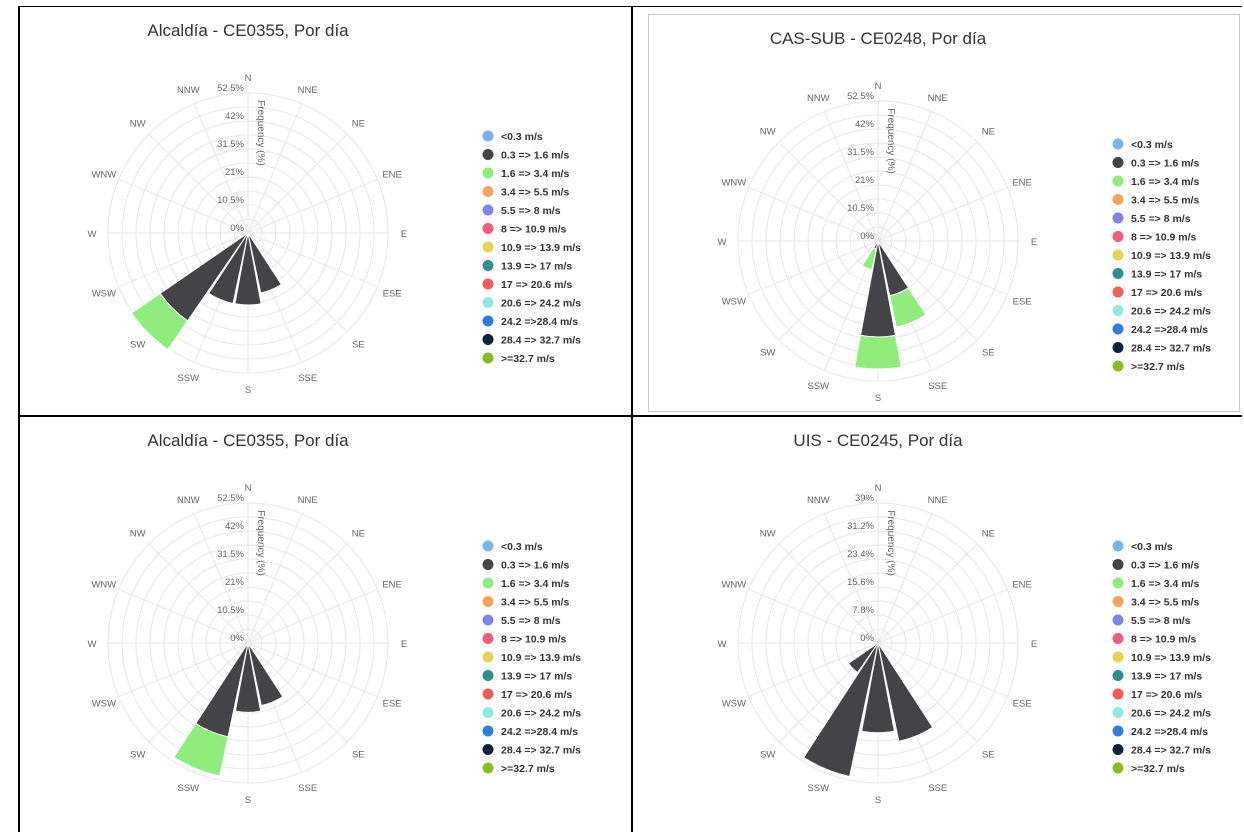 The height and width of the screenshot is (833, 1244). Describe the element at coordinates (535, 174) in the screenshot. I see `legend-label: 1.6 => 3.4 m/s` at that location.